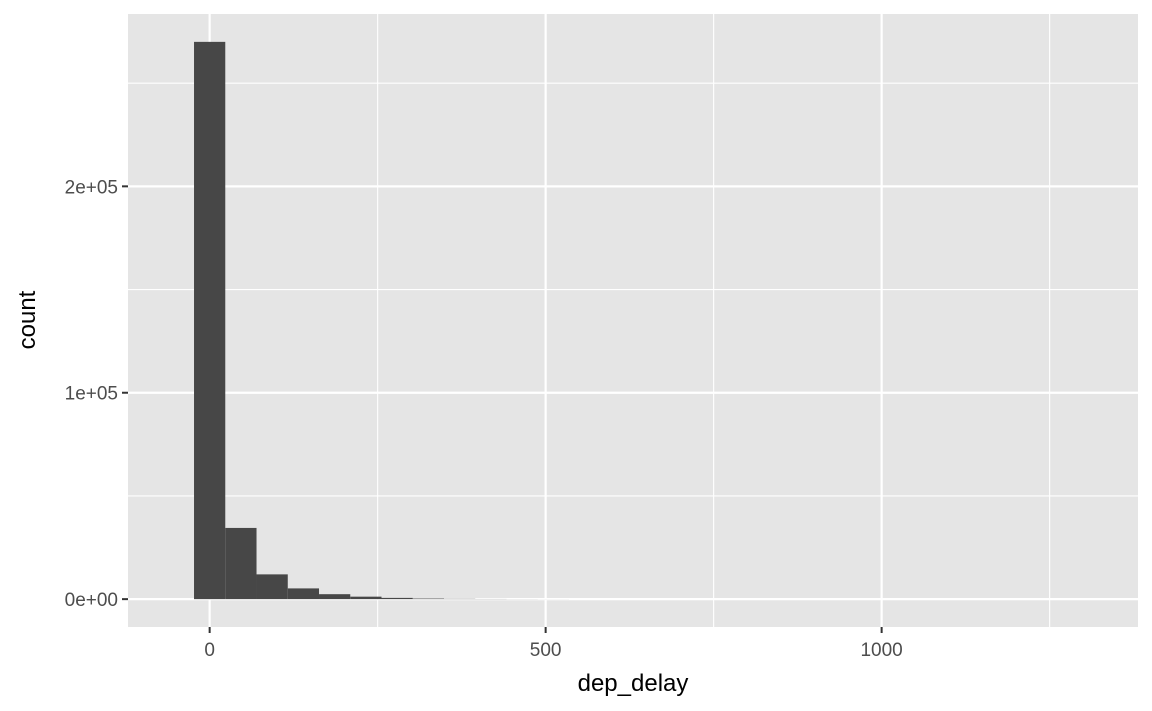  Describe the element at coordinates (91, 600) in the screenshot. I see `y-tick-label: 0e+00` at that location.